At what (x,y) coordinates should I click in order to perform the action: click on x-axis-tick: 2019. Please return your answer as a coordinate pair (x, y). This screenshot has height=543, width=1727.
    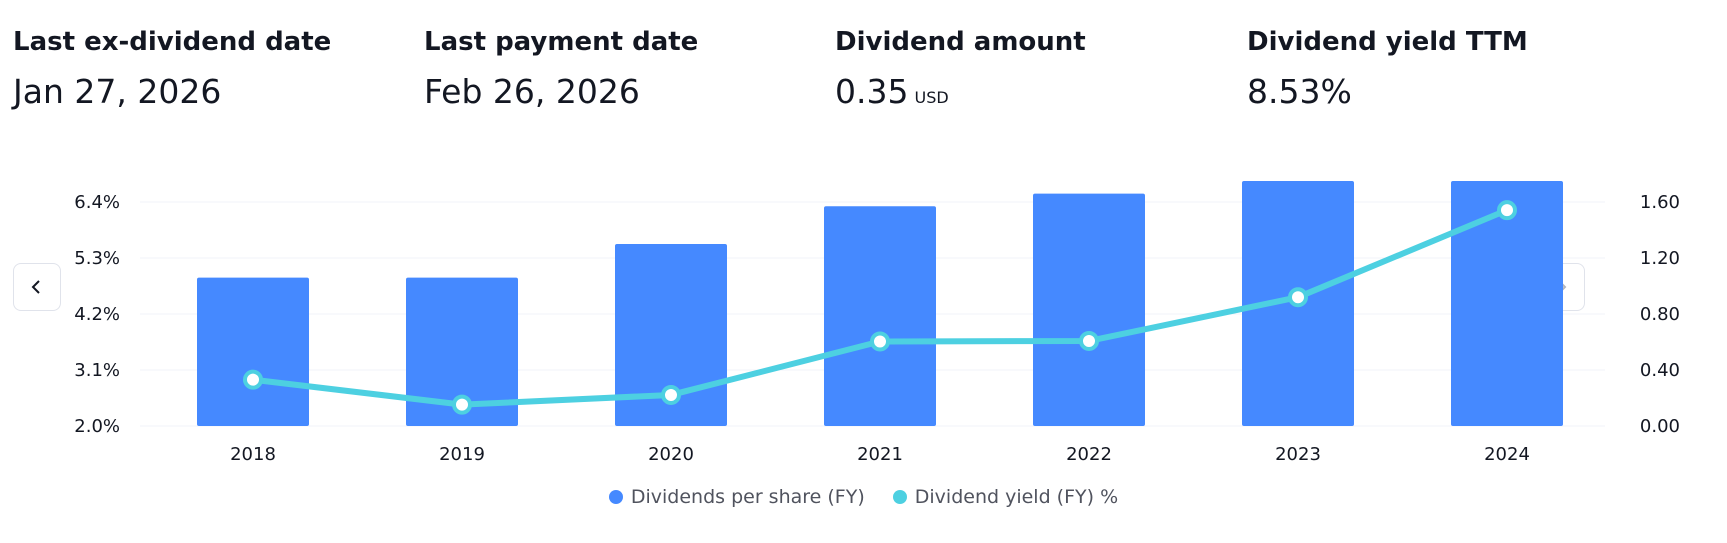
    Looking at the image, I should click on (462, 454).